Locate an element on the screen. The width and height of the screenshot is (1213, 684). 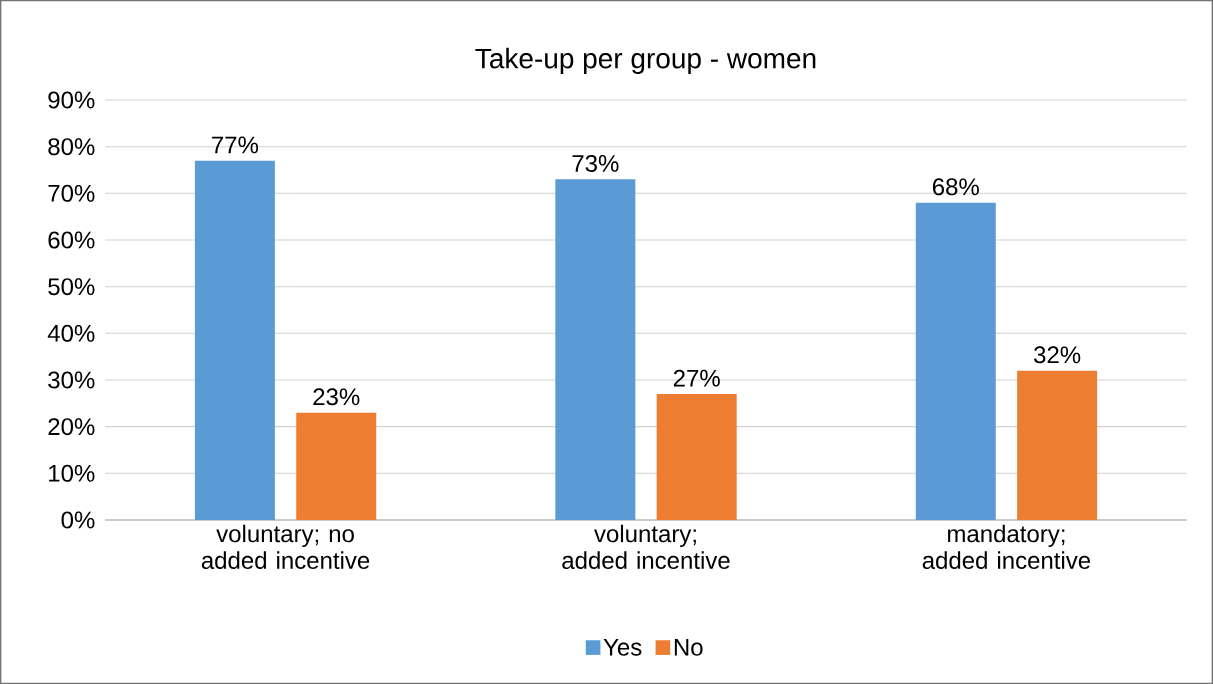
y-tick-label: 20% is located at coordinates (71, 427).